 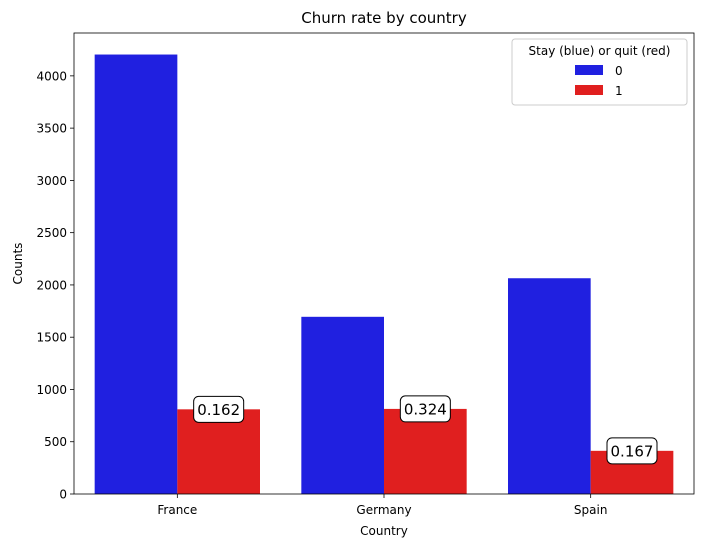 I want to click on y-tick-label: 2500, so click(x=51, y=233).